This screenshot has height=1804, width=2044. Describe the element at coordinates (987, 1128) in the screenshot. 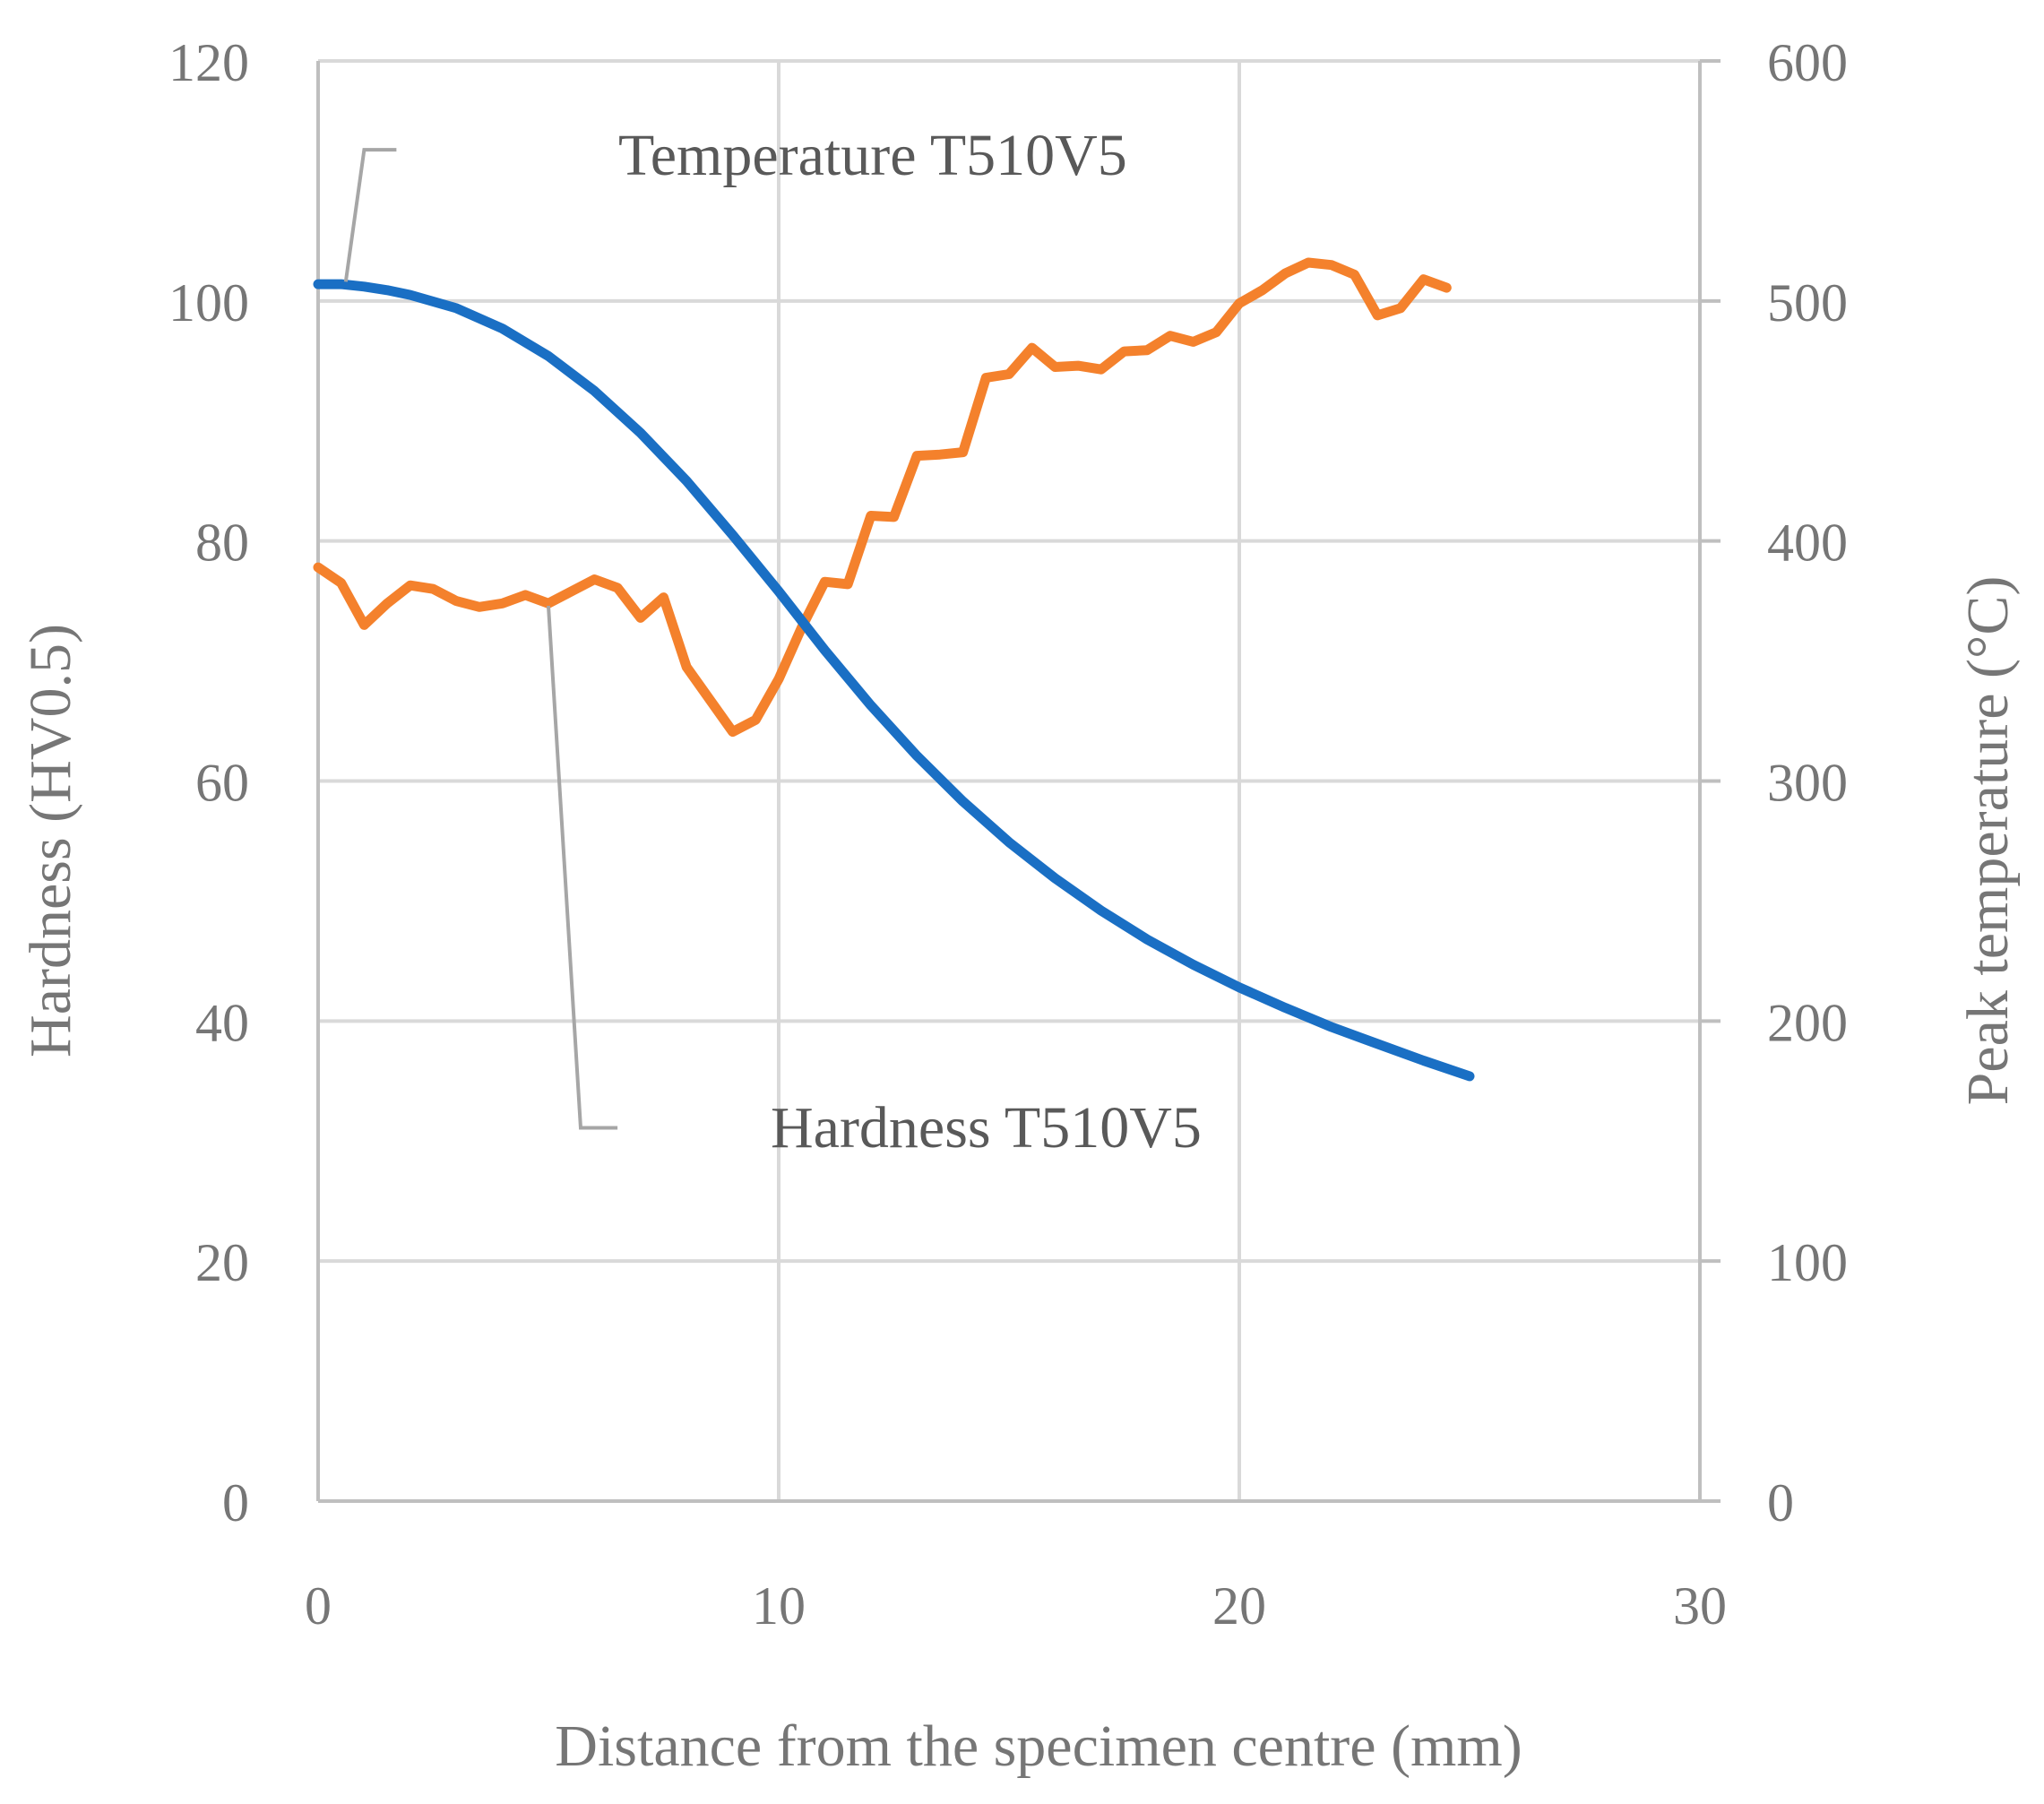

I see `hardness-series-label: Hardness T510V5` at that location.